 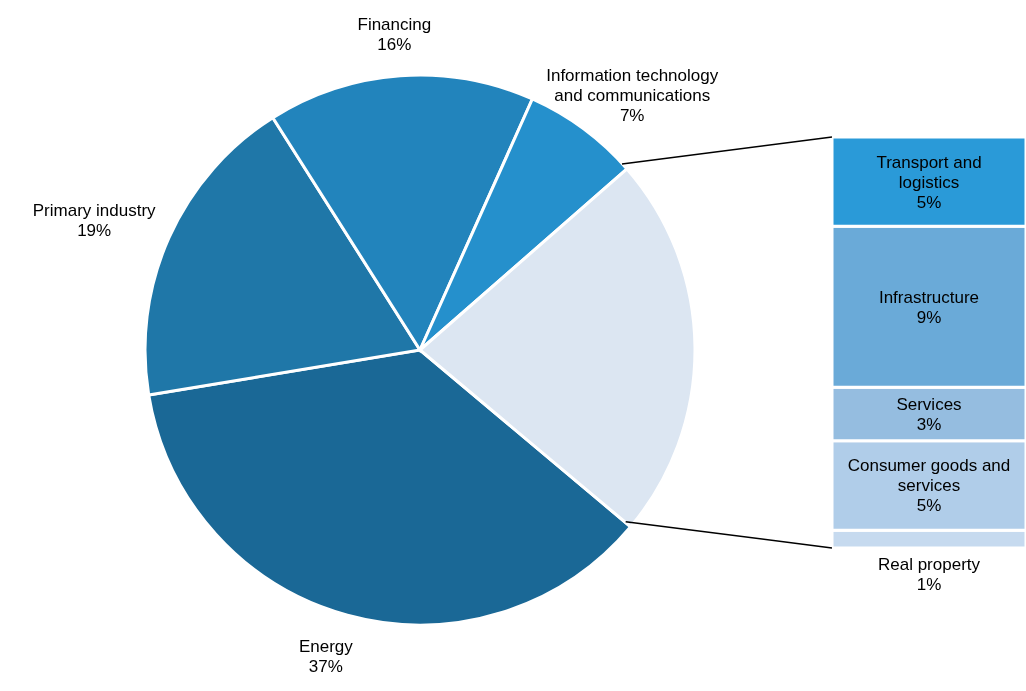 What do you see at coordinates (326, 646) in the screenshot?
I see `slice-label: Energy` at bounding box center [326, 646].